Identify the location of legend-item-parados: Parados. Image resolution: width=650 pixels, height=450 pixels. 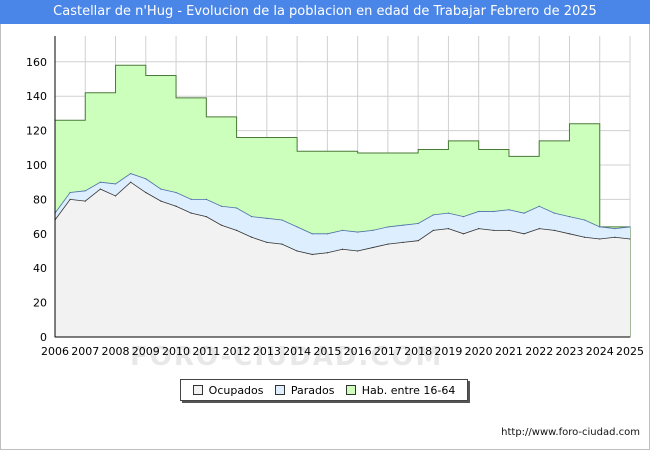
(304, 390).